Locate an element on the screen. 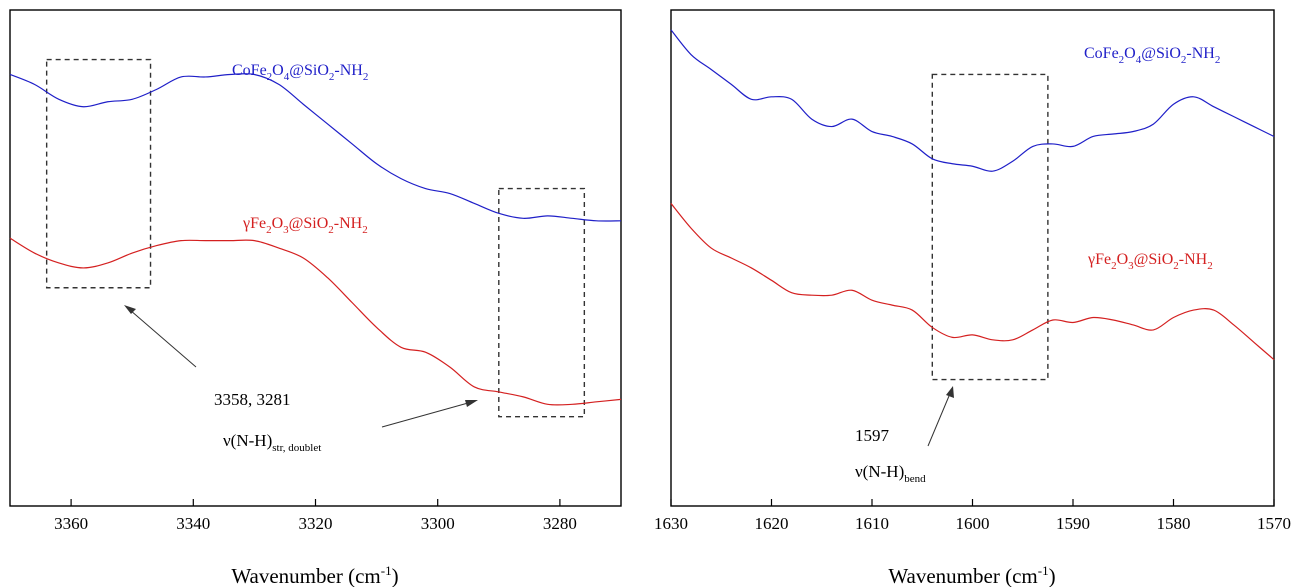 The width and height of the screenshot is (1302, 587). x-tick-label-right-6: 1570 is located at coordinates (1274, 523).